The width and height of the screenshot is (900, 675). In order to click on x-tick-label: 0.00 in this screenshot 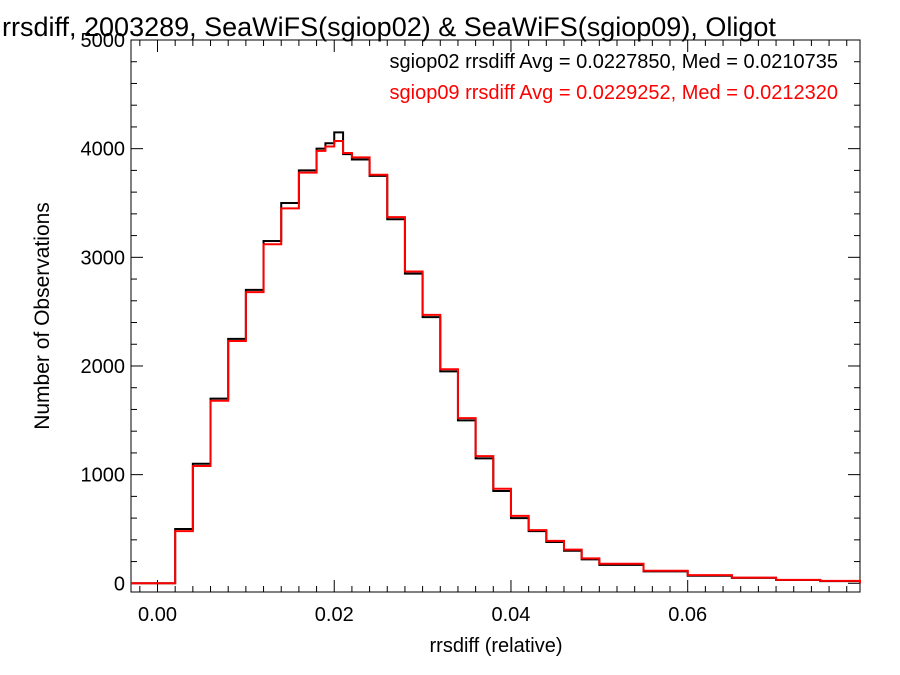, I will do `click(157, 615)`.